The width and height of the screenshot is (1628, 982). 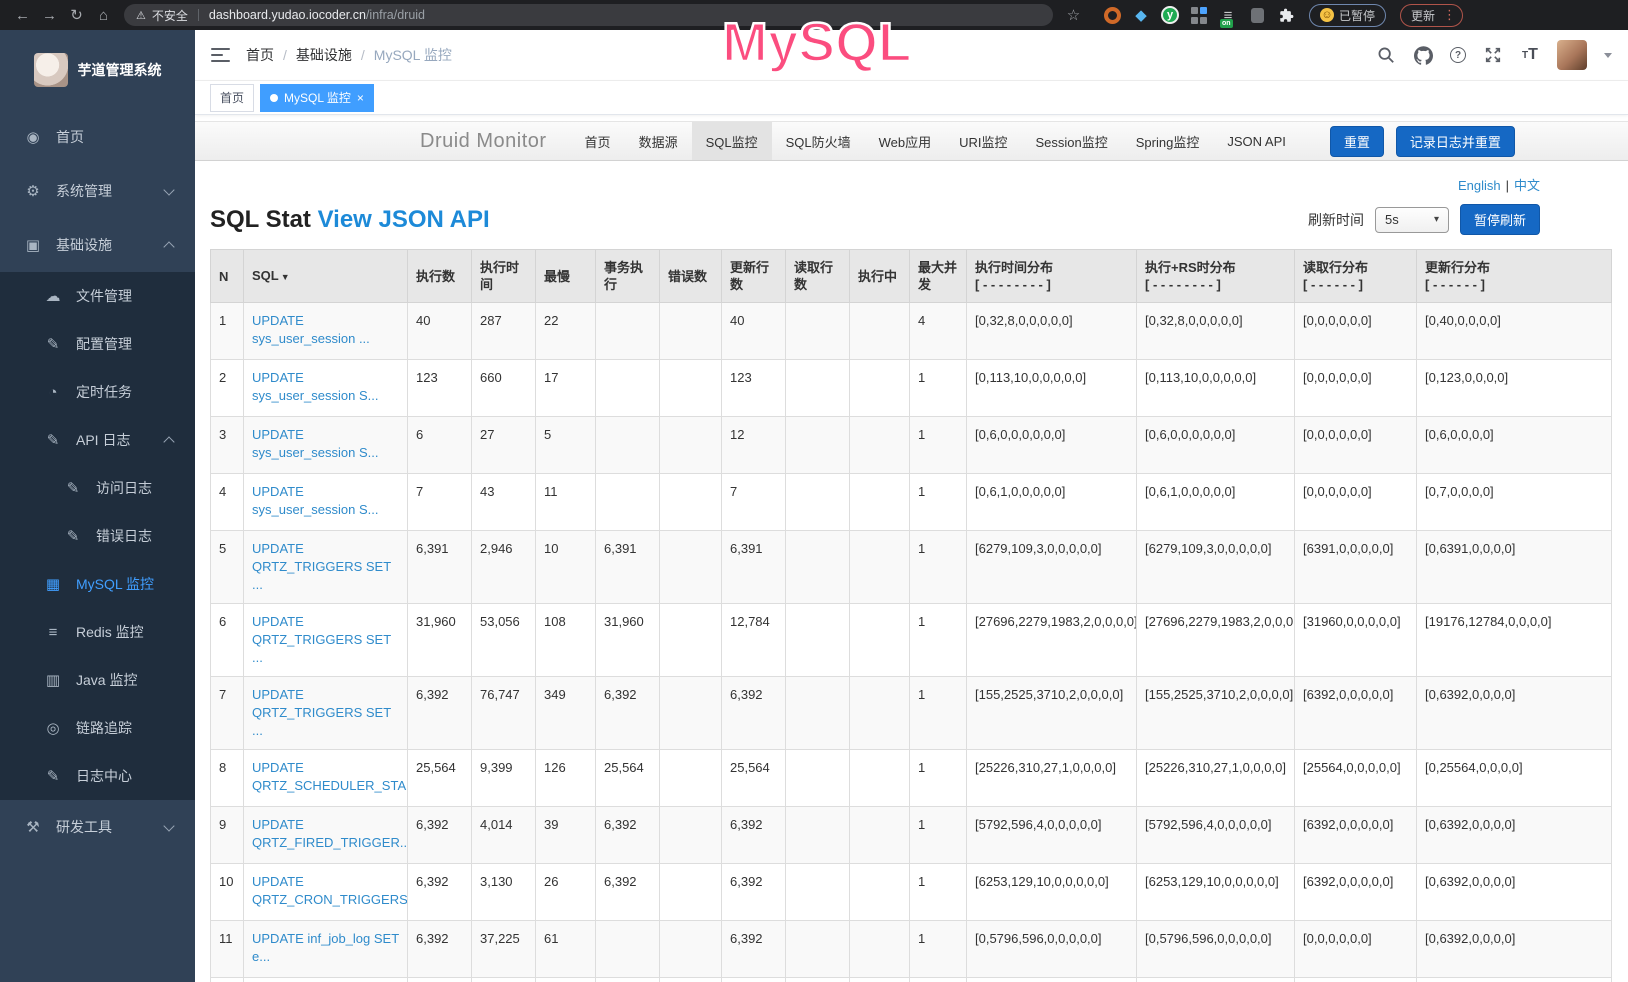 What do you see at coordinates (1423, 55) in the screenshot?
I see `github-icon` at bounding box center [1423, 55].